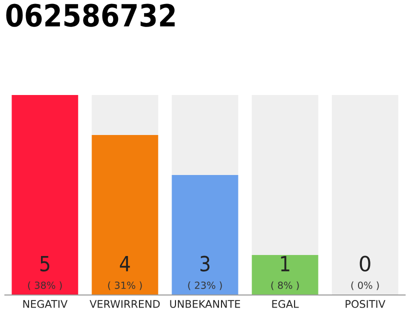 The height and width of the screenshot is (320, 410). I want to click on data-label: 4 ( 31% ), so click(125, 273).